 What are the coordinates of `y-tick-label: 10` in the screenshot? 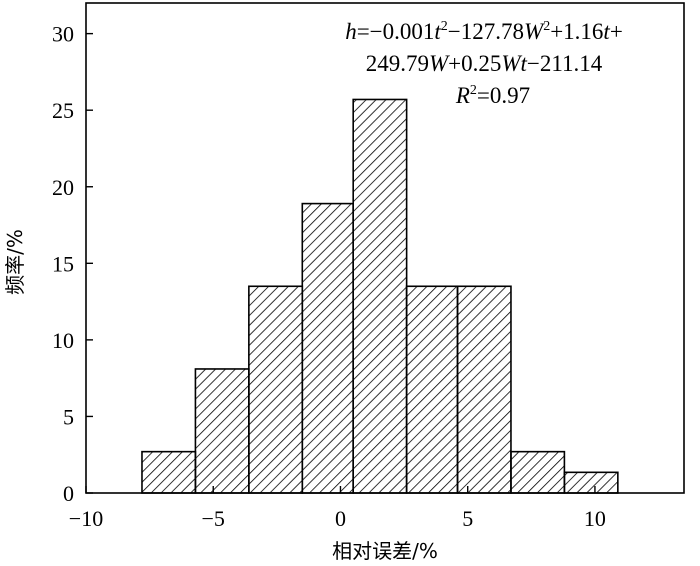 It's located at (63, 340).